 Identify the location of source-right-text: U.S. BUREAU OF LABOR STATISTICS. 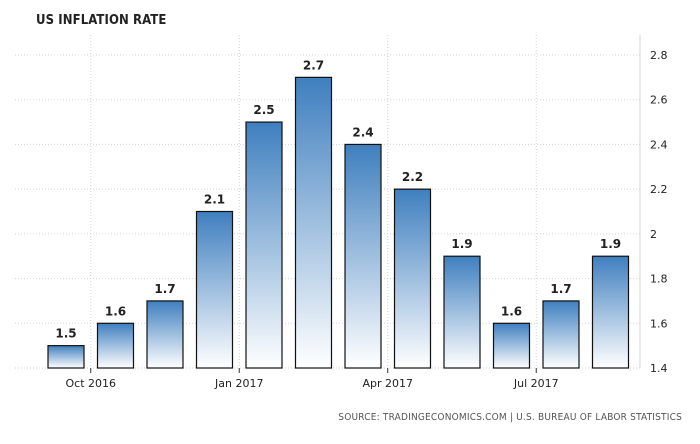
(599, 417).